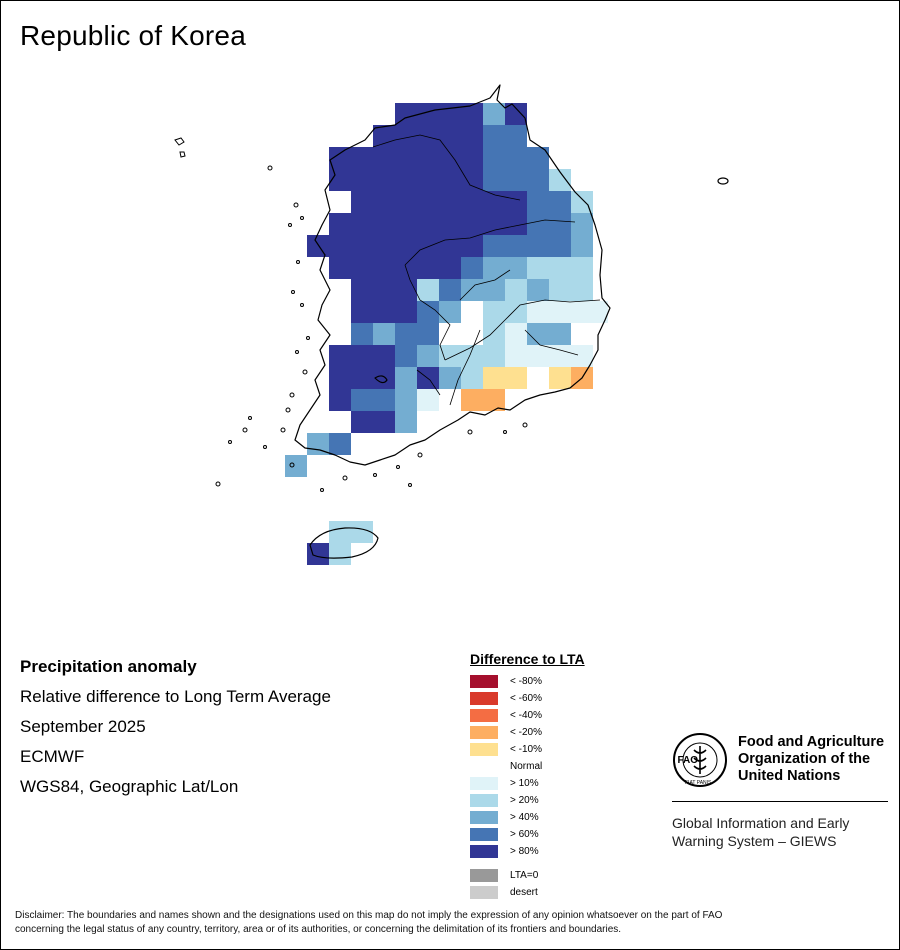  What do you see at coordinates (83, 726) in the screenshot?
I see `info-line-2: September 2025` at bounding box center [83, 726].